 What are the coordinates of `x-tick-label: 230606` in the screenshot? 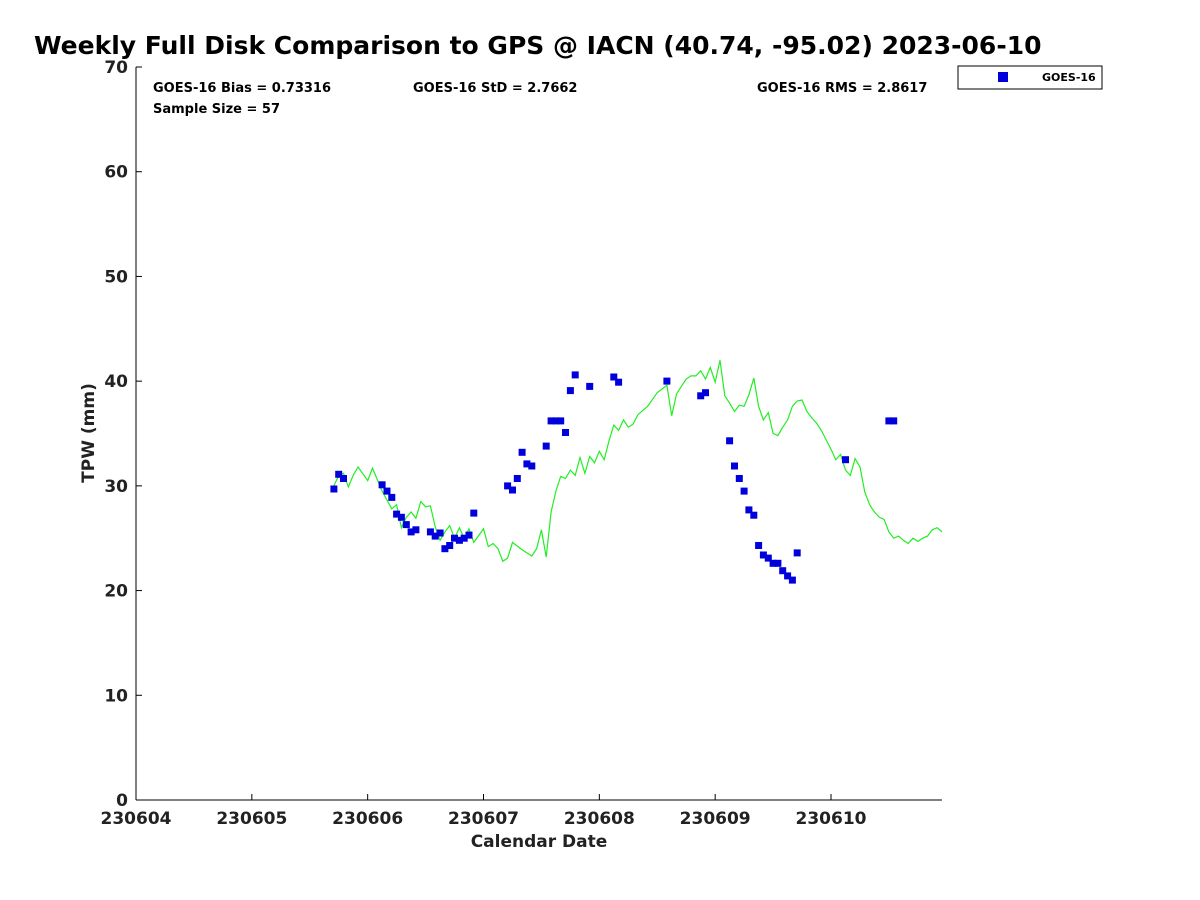 It's located at (367, 819).